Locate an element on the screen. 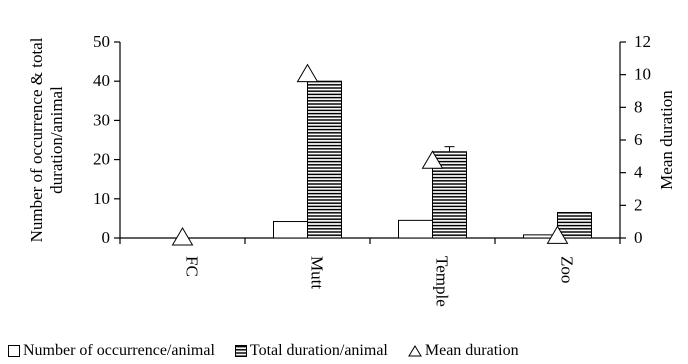 The height and width of the screenshot is (364, 688). y-tick-label-right: 6 is located at coordinates (638, 139).